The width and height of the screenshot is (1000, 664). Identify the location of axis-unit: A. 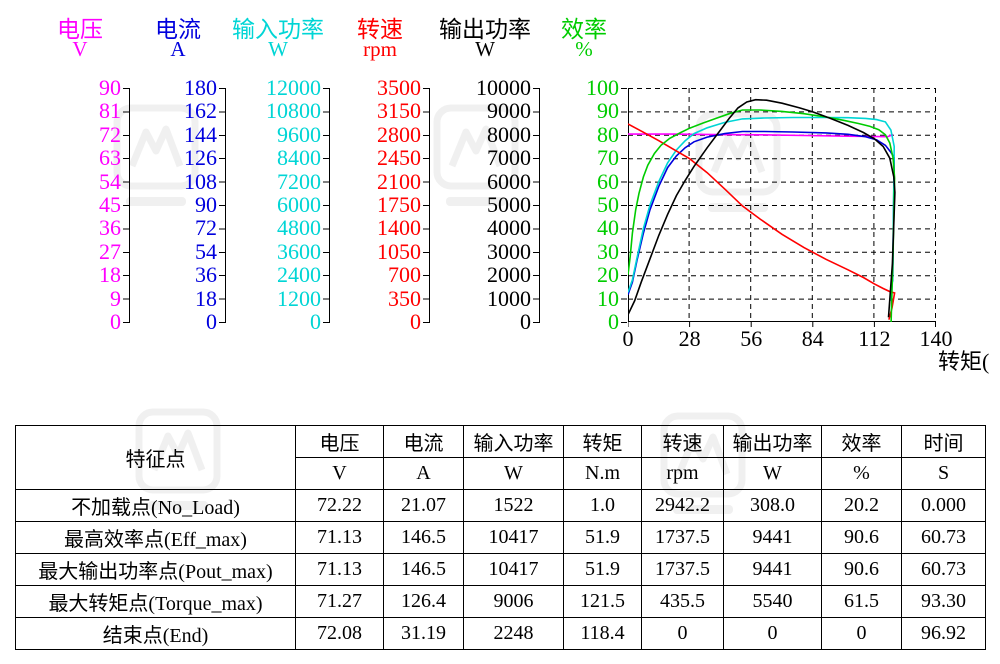
(178, 49).